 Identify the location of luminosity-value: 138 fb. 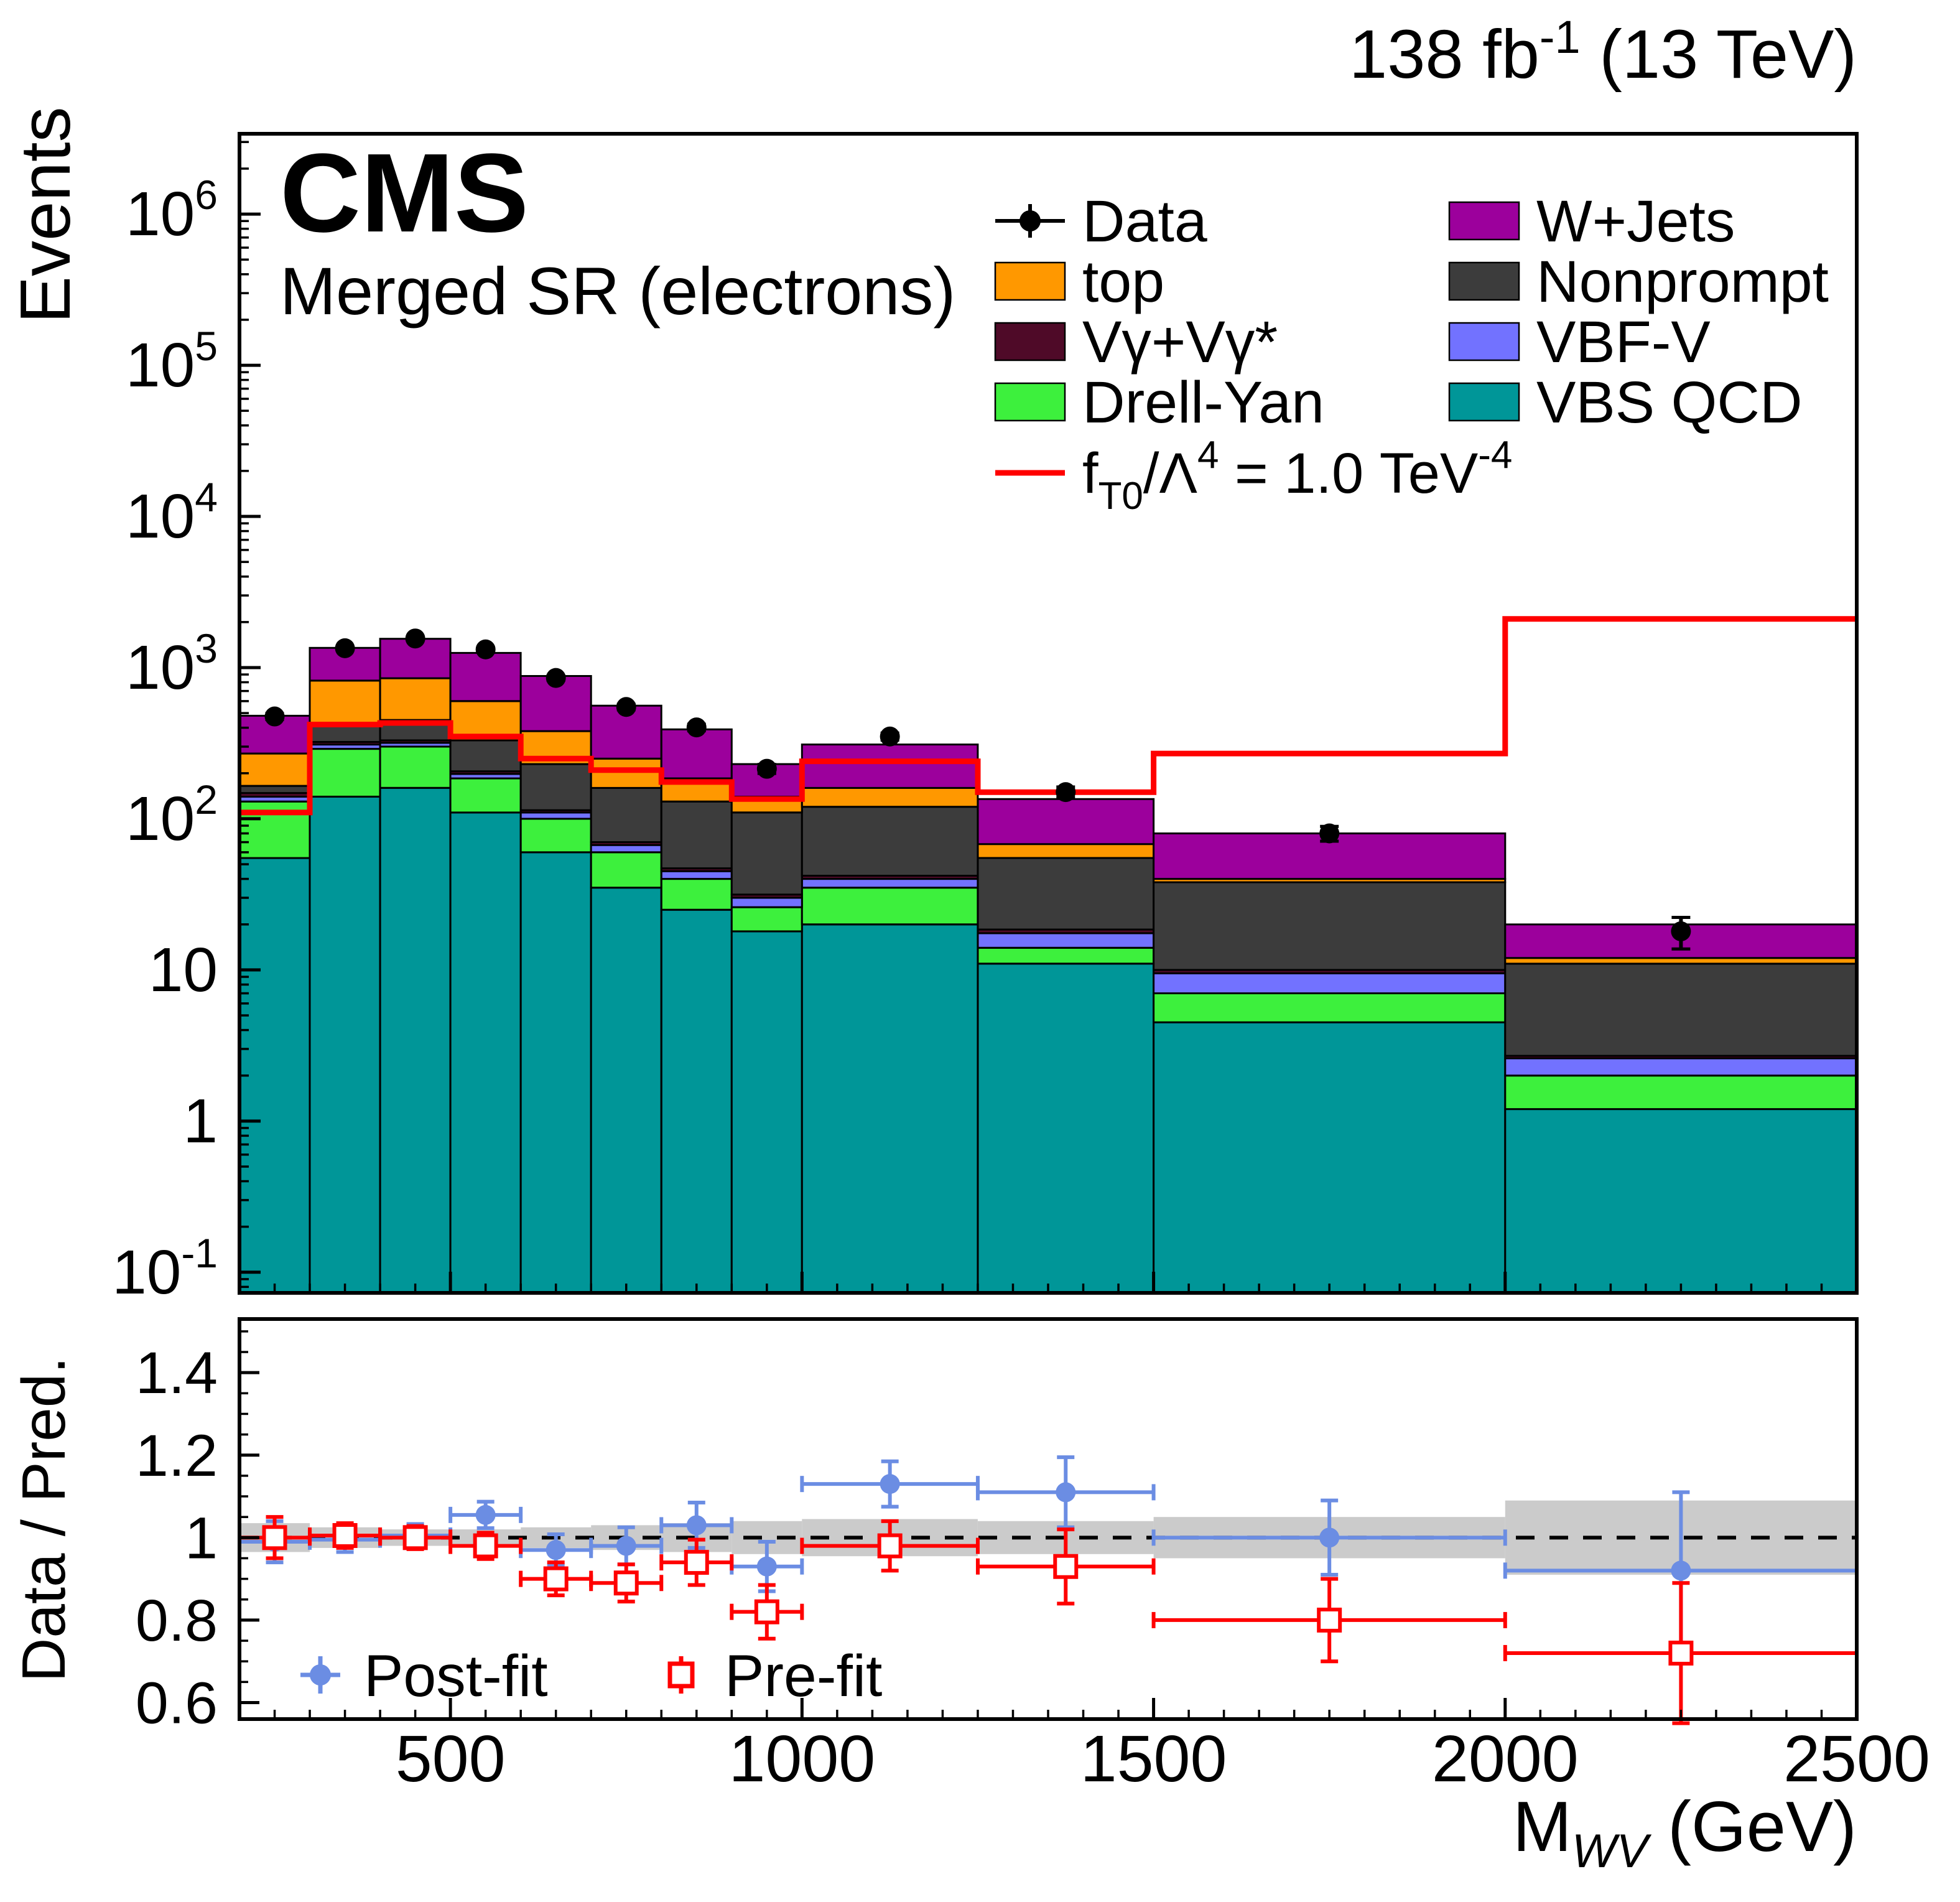
(1444, 54).